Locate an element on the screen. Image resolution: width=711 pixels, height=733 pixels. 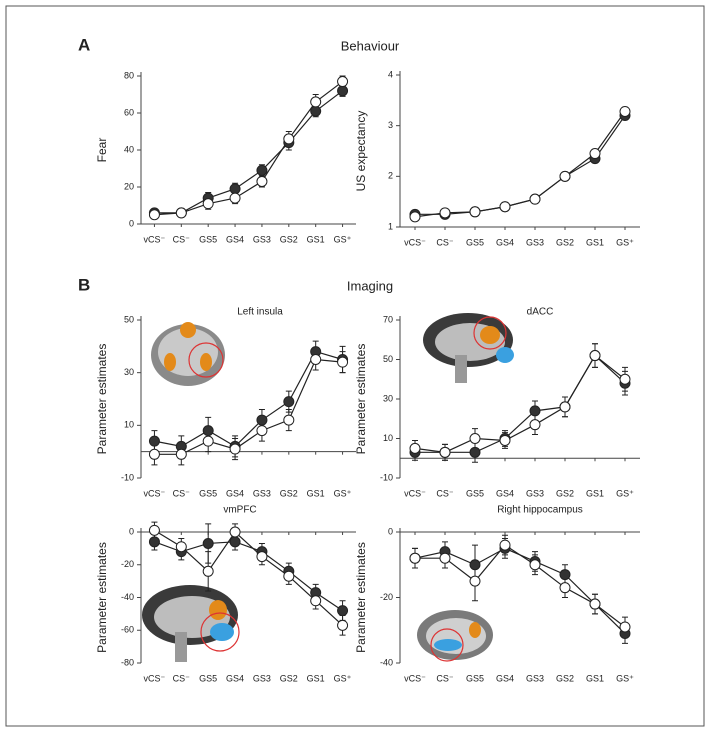
section-title: Behaviour is located at coordinates (370, 45).